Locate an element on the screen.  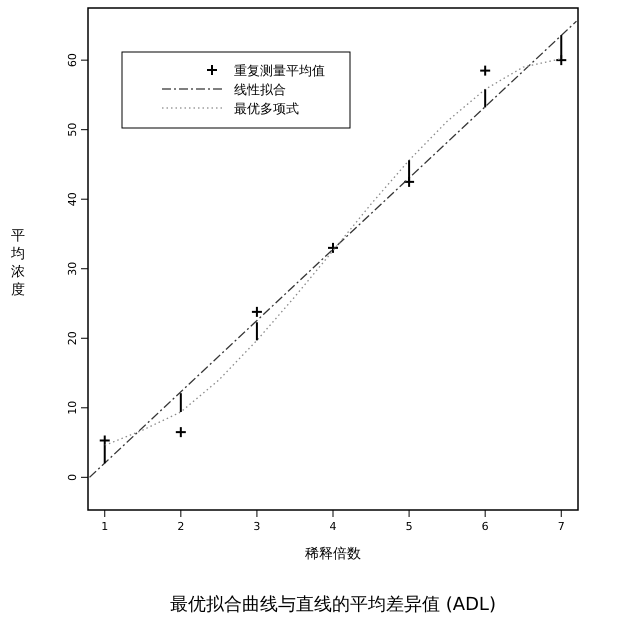
x-tick-label: 4 is located at coordinates (333, 526).